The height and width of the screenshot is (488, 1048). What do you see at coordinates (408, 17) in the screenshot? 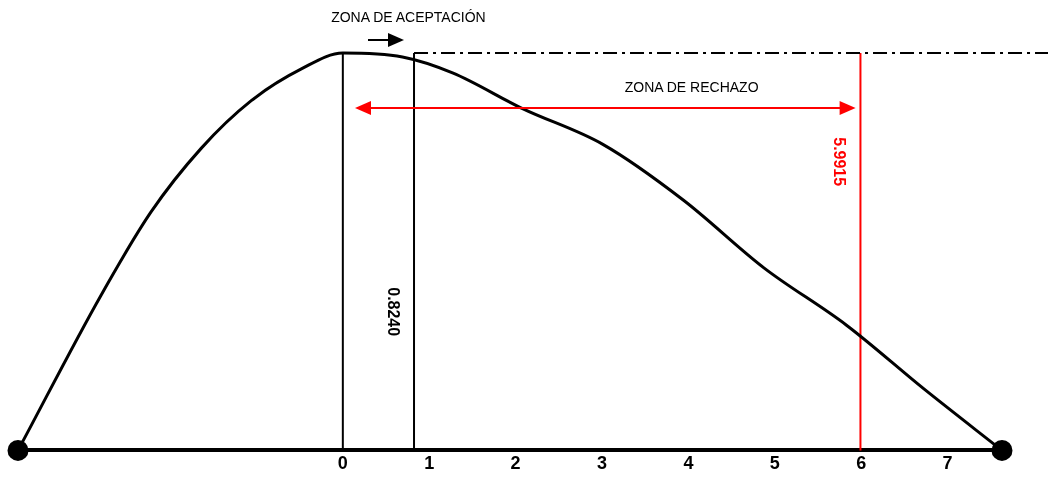
I see `text: ZONA DE ACEPTACIÓN` at bounding box center [408, 17].